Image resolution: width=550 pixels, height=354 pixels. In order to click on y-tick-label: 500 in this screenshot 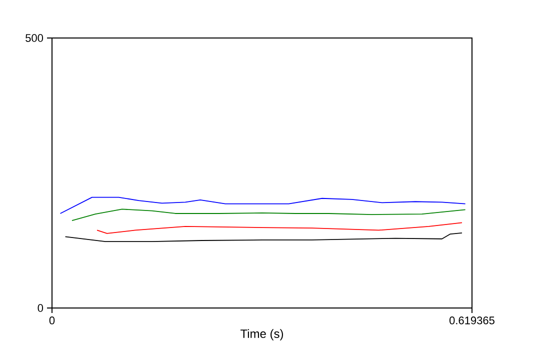, I will do `click(35, 38)`.